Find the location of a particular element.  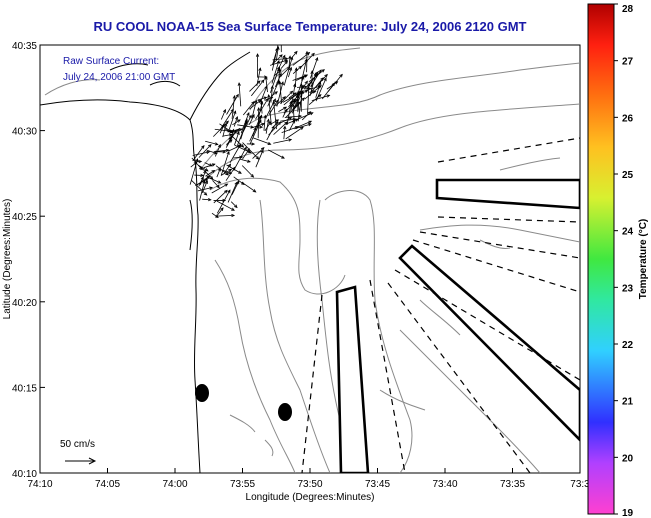

colorbar-tick-label: 22 is located at coordinates (628, 345).